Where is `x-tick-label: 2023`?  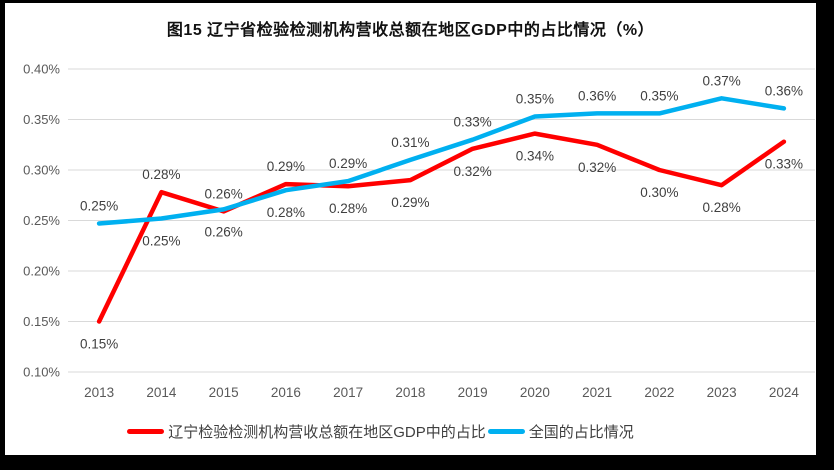
x-tick-label: 2023 is located at coordinates (722, 392).